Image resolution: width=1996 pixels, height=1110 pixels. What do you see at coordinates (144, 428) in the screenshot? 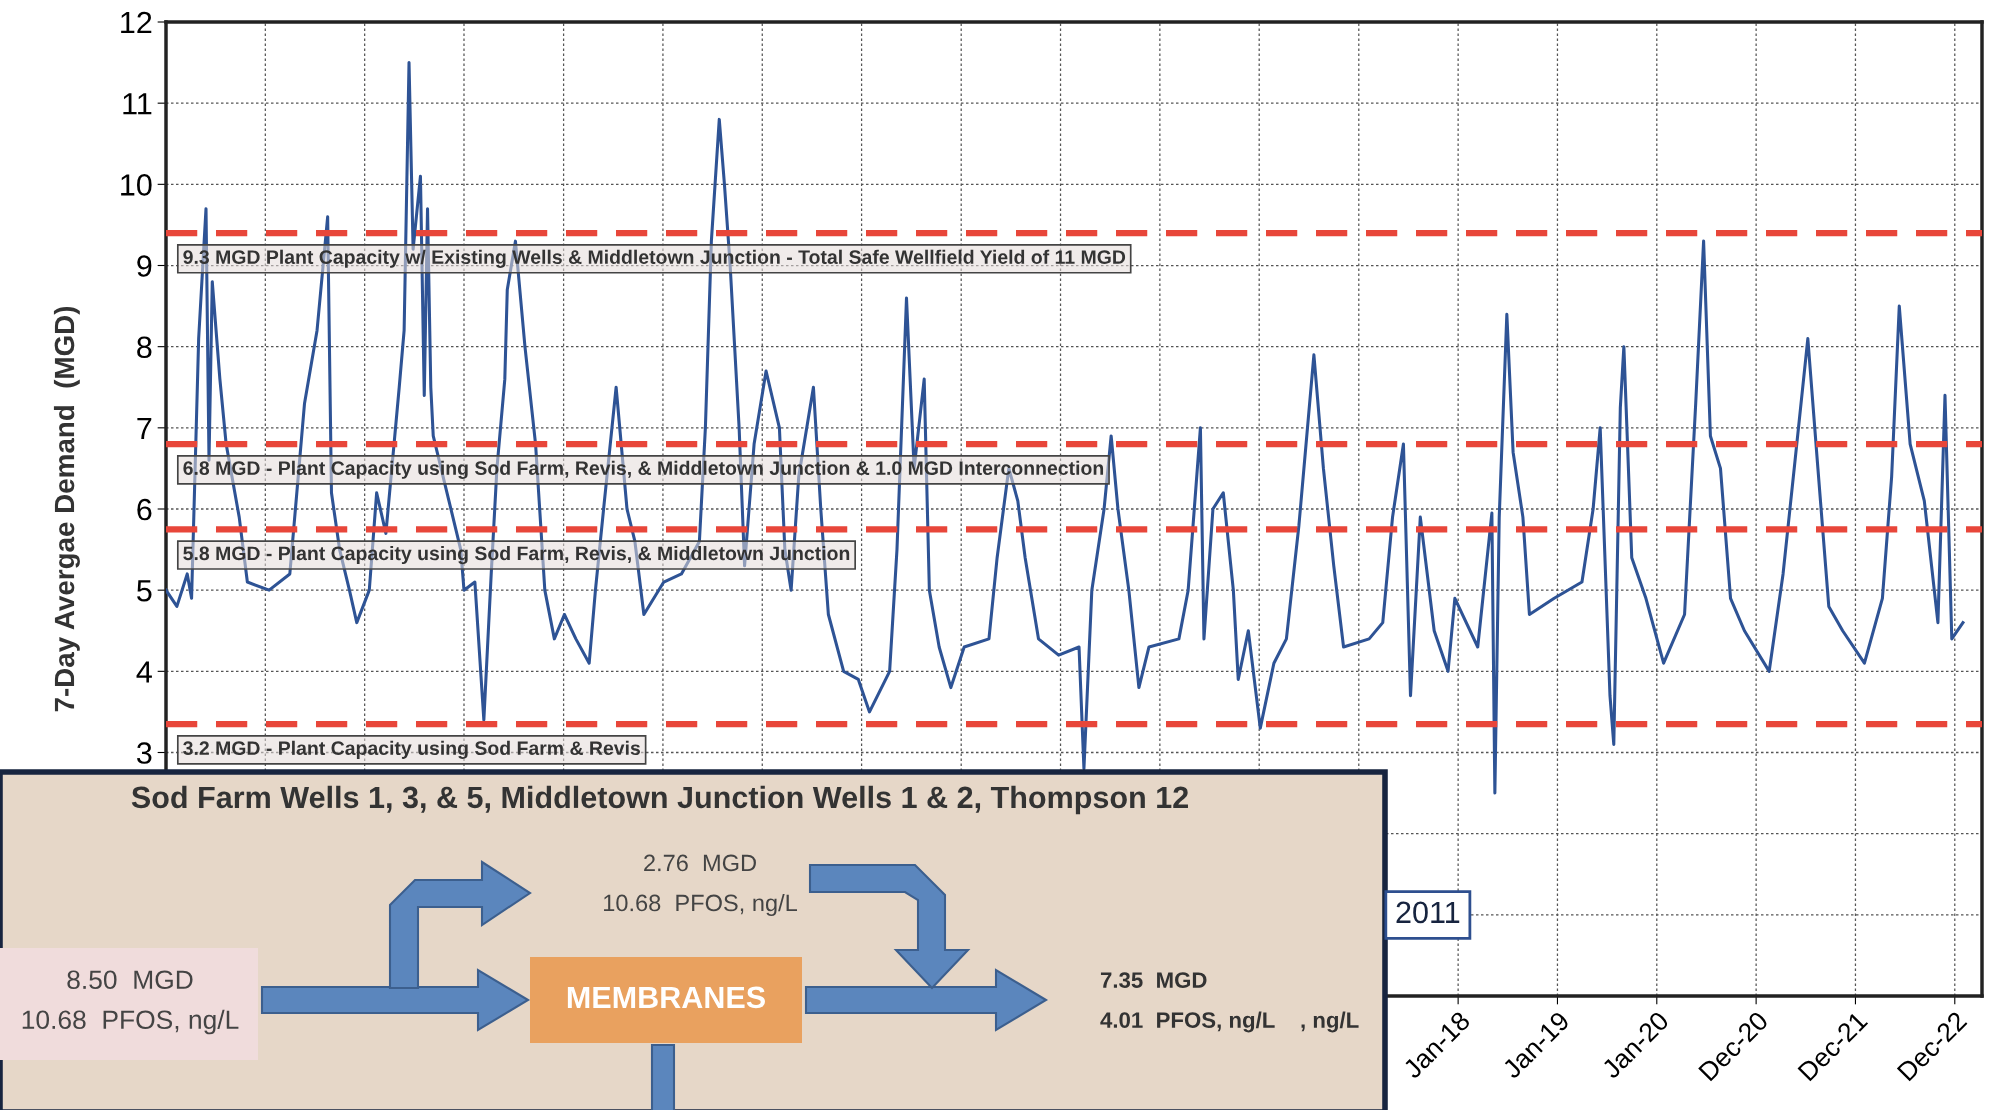
I see `y-tick-label: 7` at bounding box center [144, 428].